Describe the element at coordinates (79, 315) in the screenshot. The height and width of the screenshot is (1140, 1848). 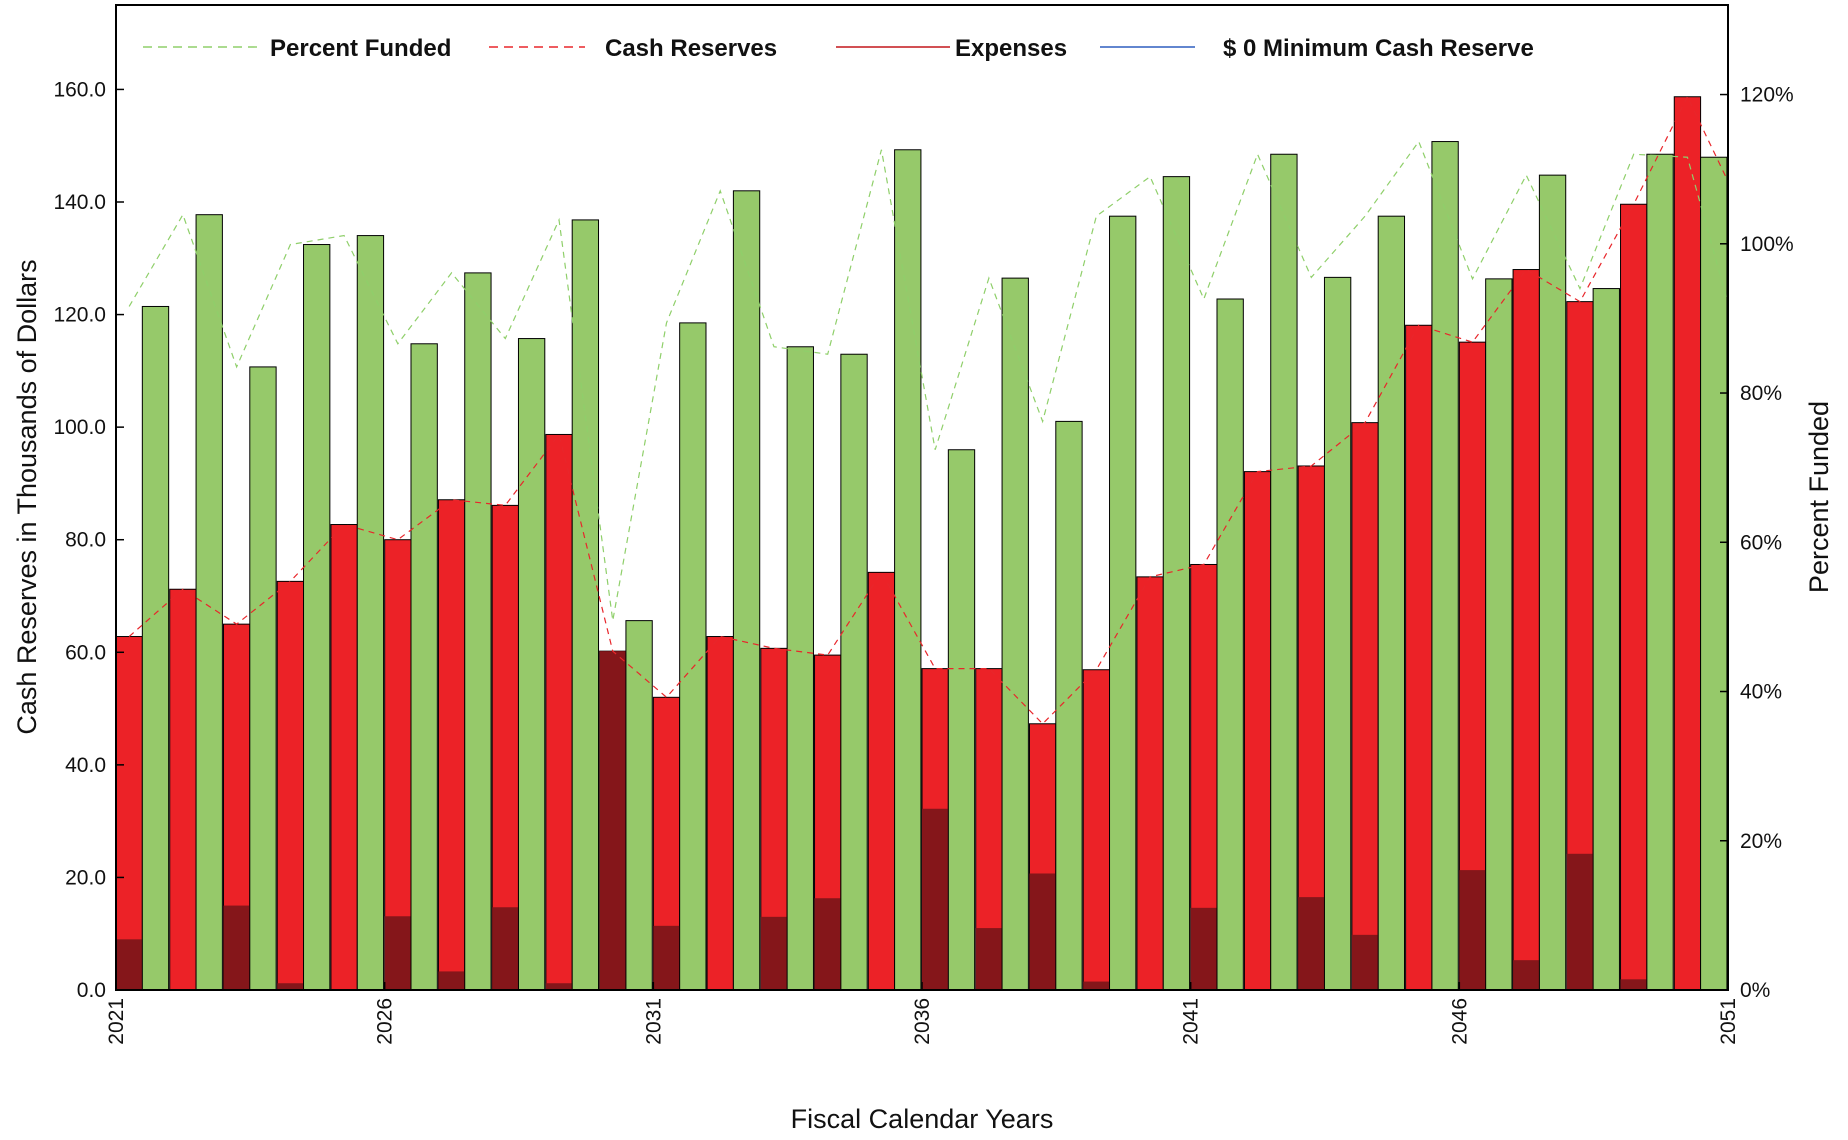
I see `y-tick-label: 120.0` at that location.